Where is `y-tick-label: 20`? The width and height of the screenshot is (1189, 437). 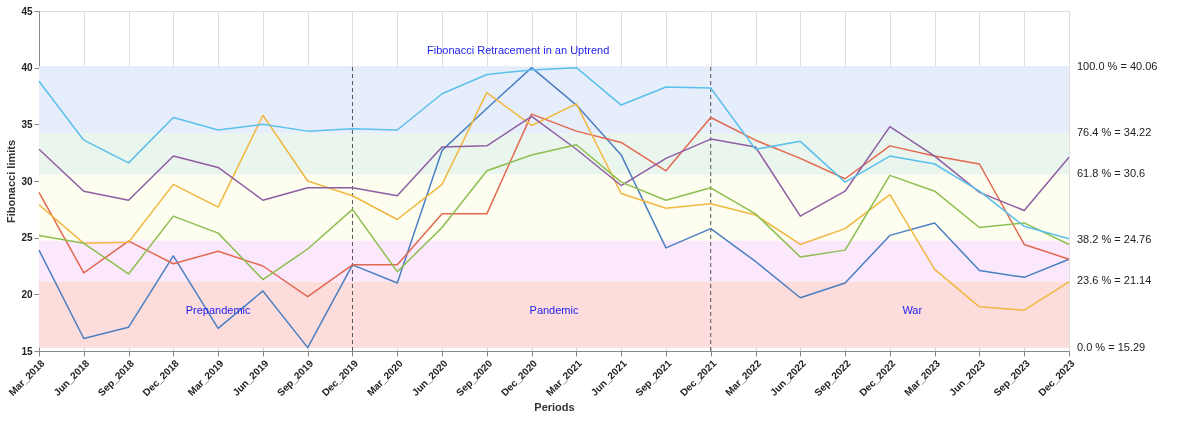
y-tick-label: 20 is located at coordinates (27, 294).